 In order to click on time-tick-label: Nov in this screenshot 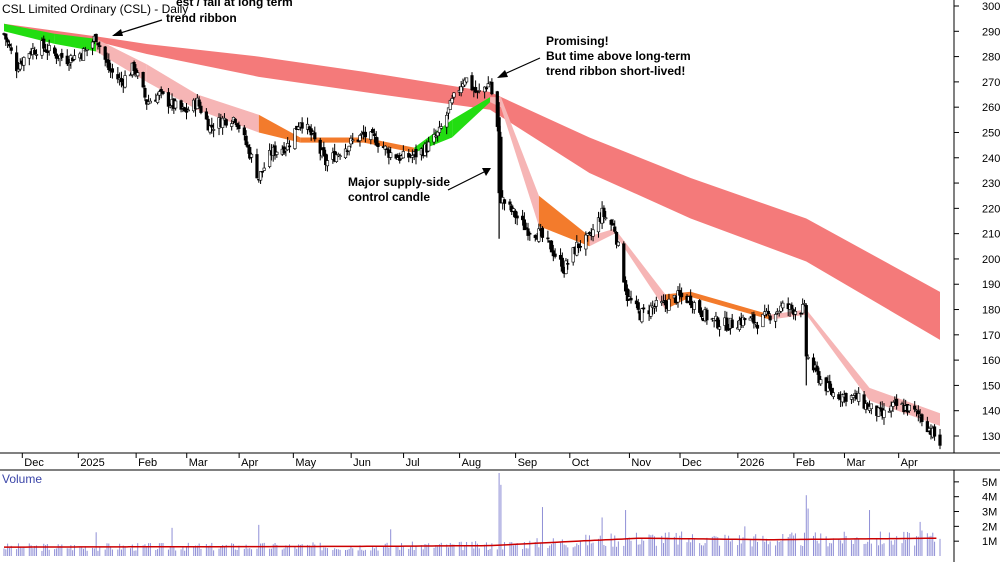, I will do `click(641, 463)`.